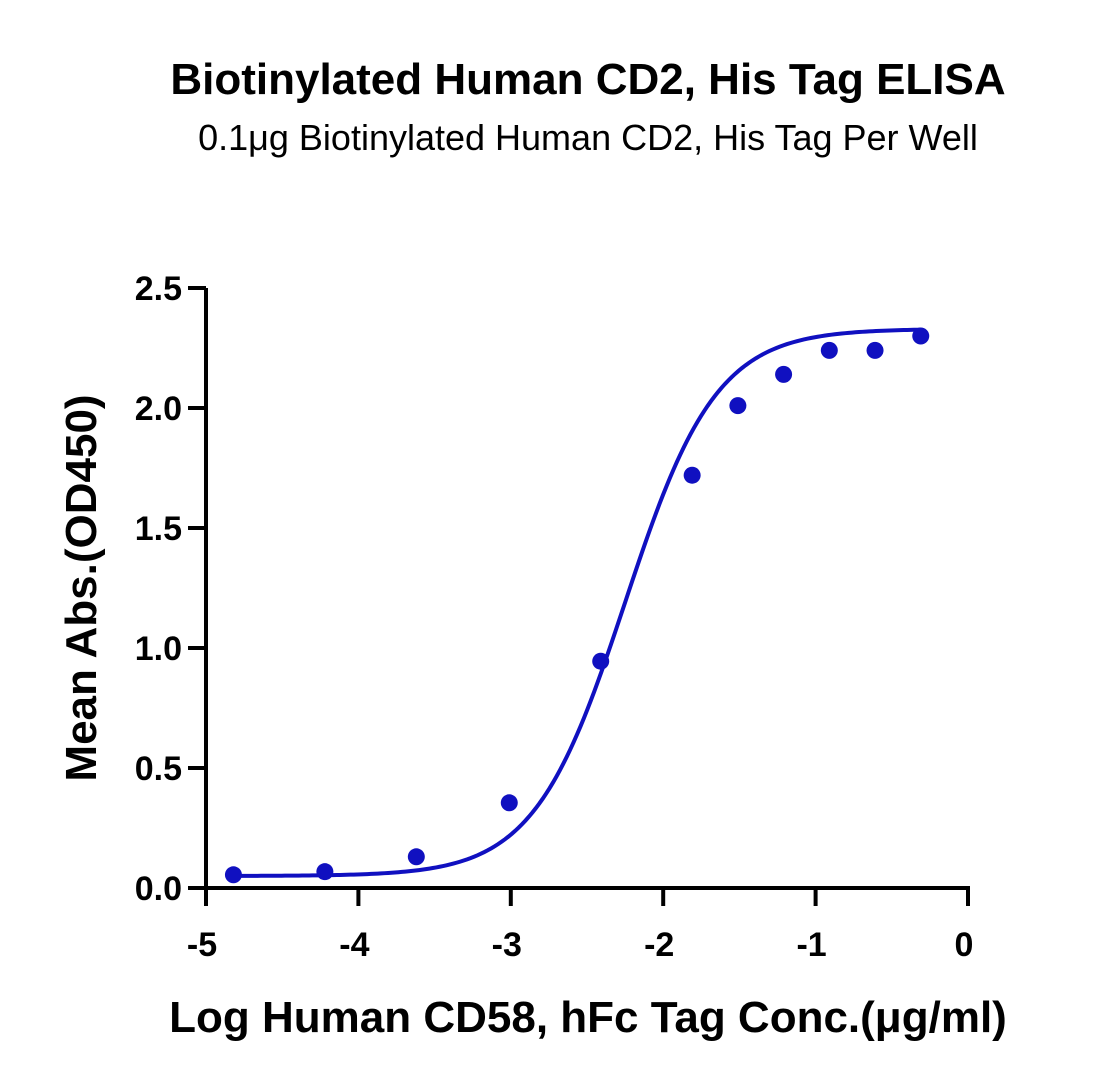  Describe the element at coordinates (811, 945) in the screenshot. I see `x-tick-label: -1` at that location.